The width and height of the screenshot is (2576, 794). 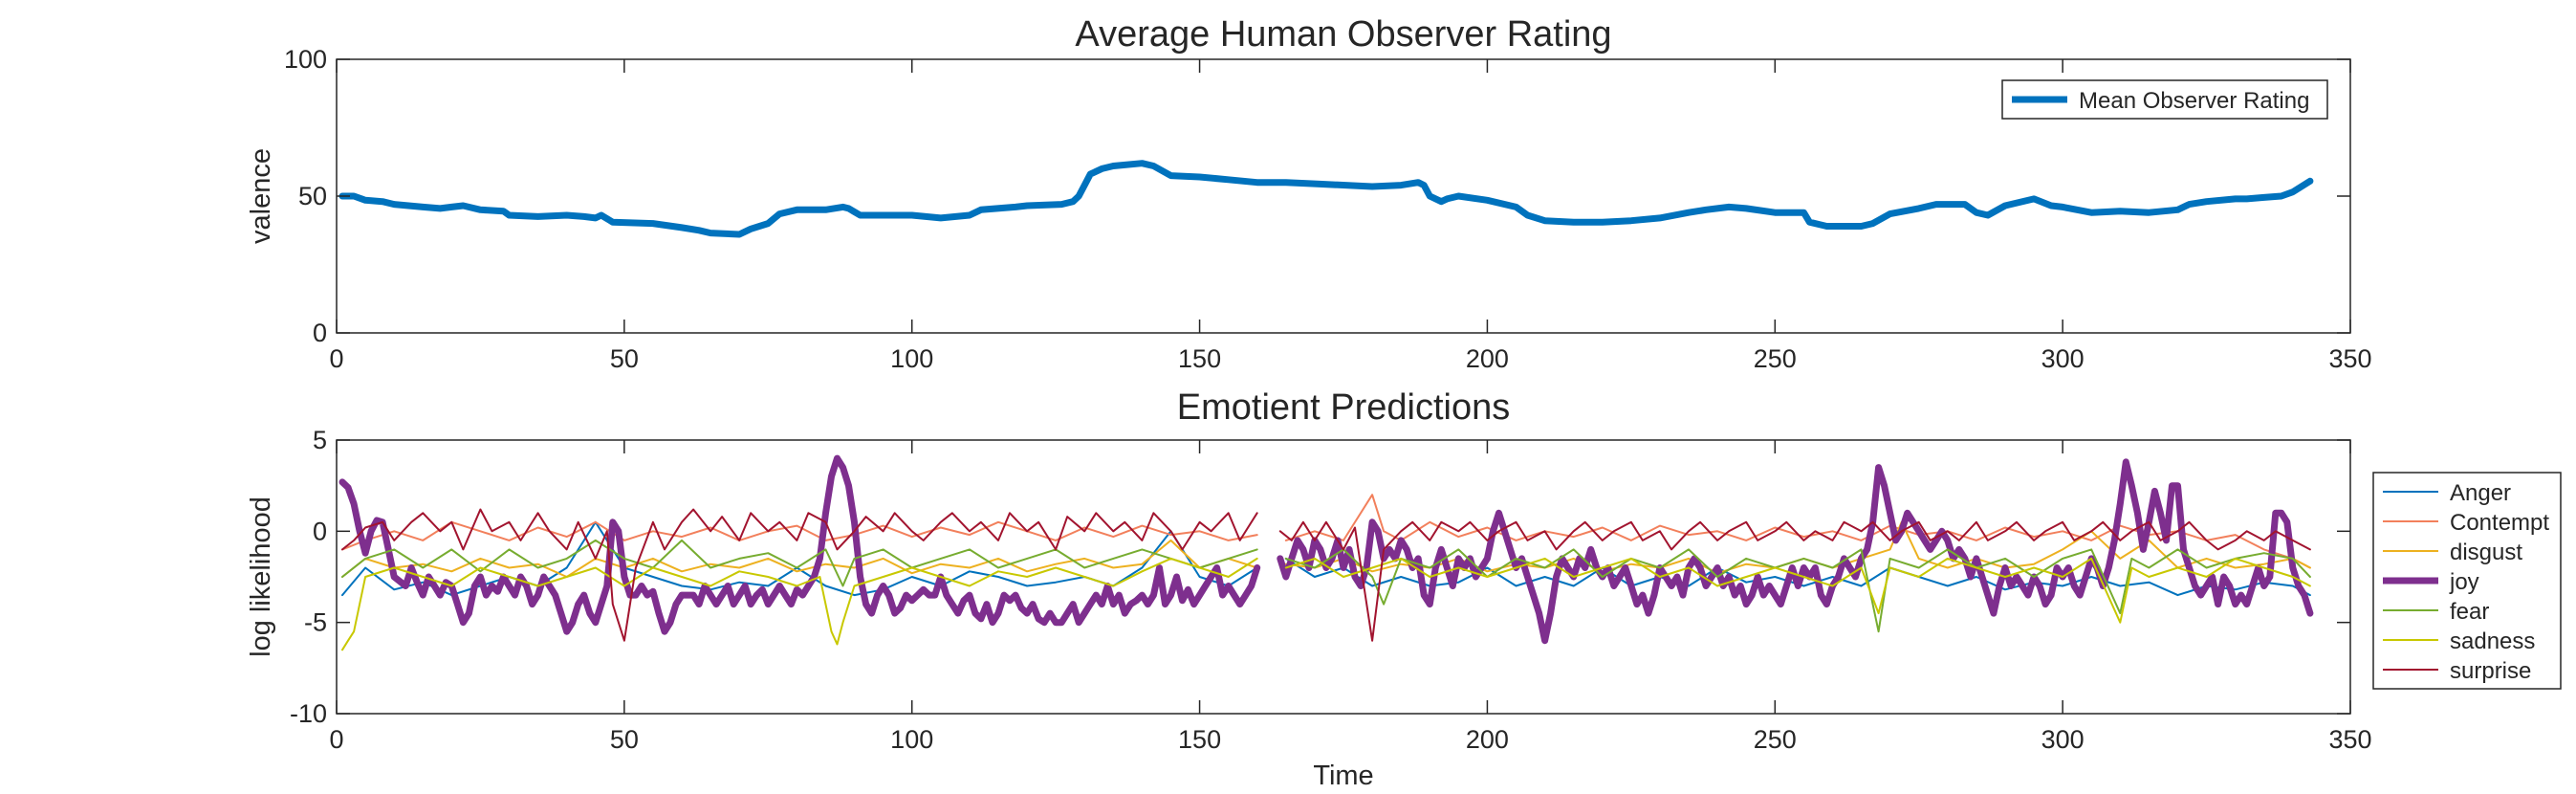 I want to click on series-line-surprise, so click(x=1326, y=575).